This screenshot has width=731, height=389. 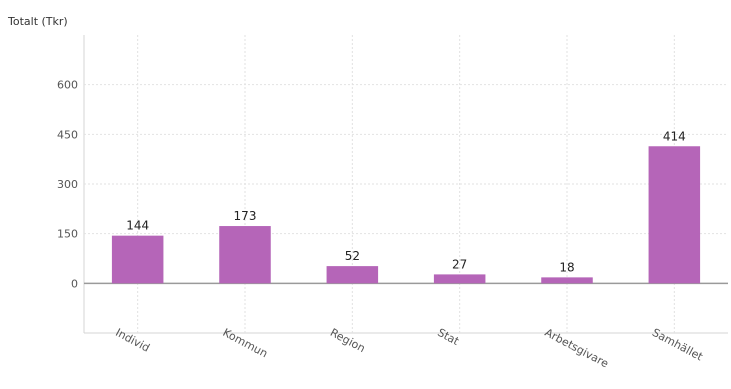 I want to click on x-tick-label: Individ, so click(x=132, y=340).